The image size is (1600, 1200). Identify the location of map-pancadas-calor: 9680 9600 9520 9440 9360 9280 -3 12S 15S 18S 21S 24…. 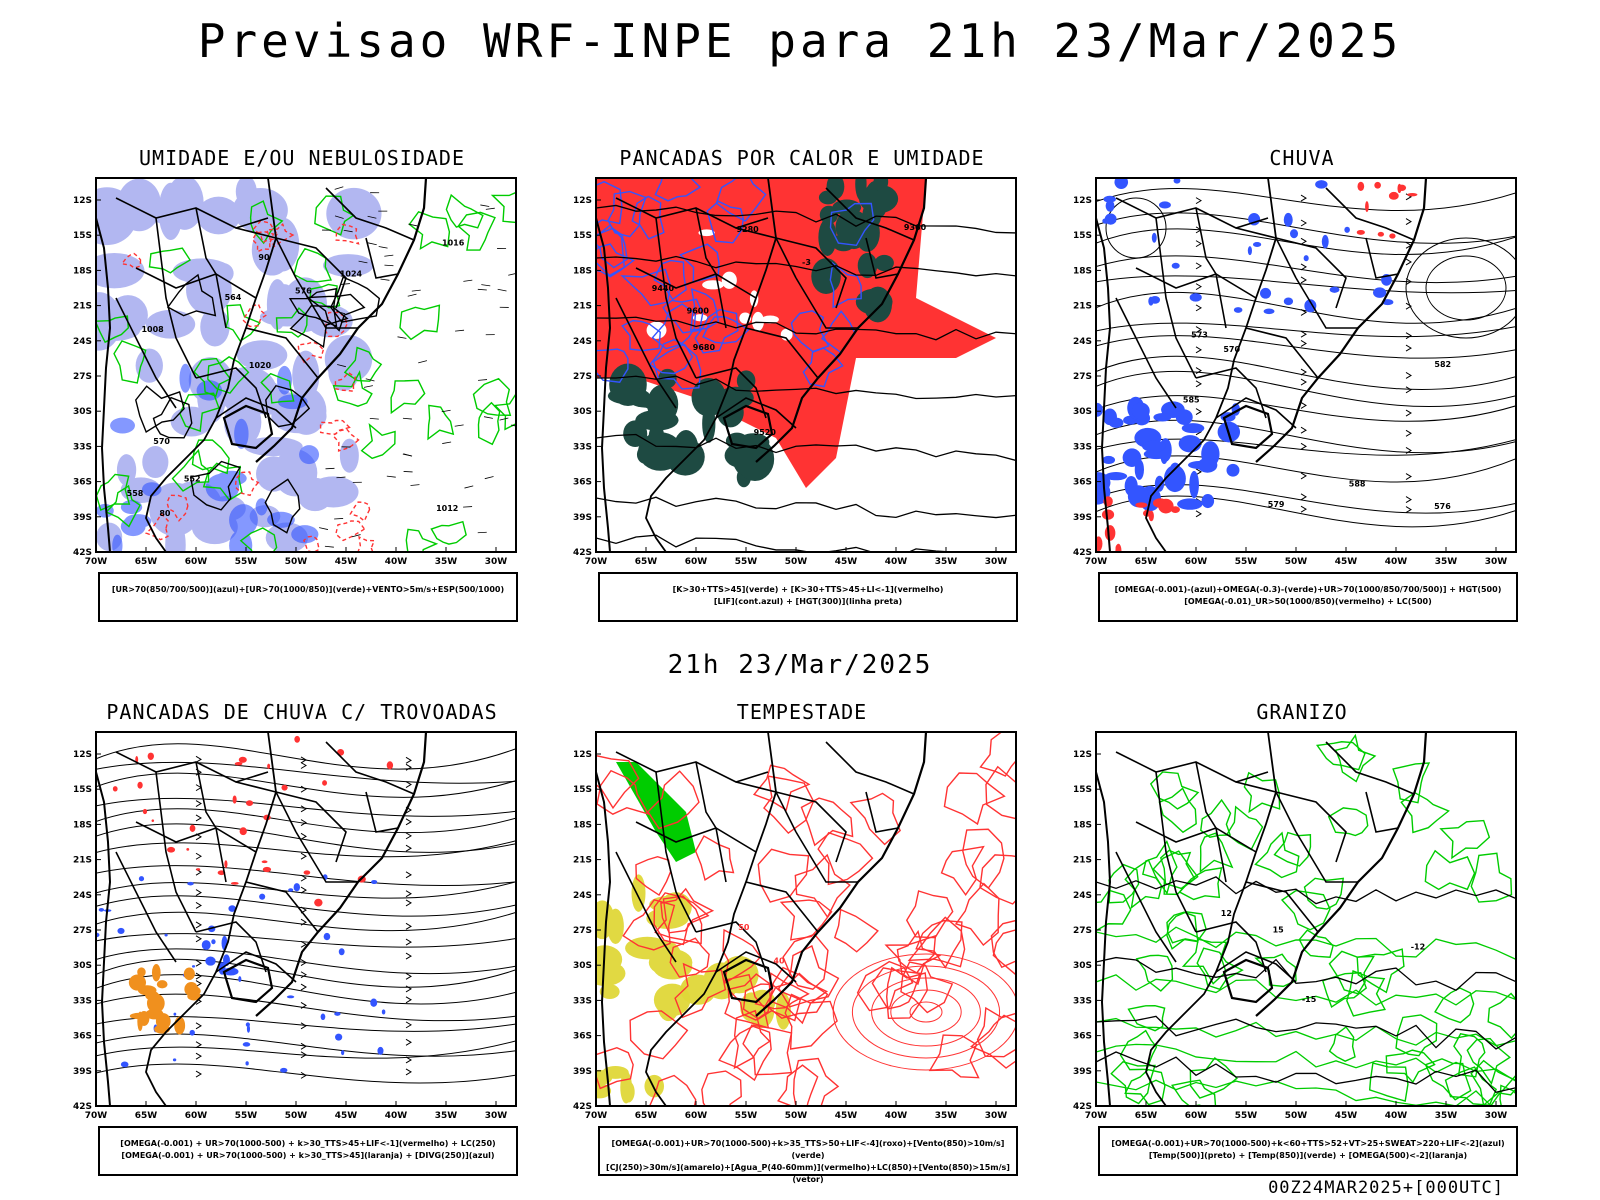
(795, 372).